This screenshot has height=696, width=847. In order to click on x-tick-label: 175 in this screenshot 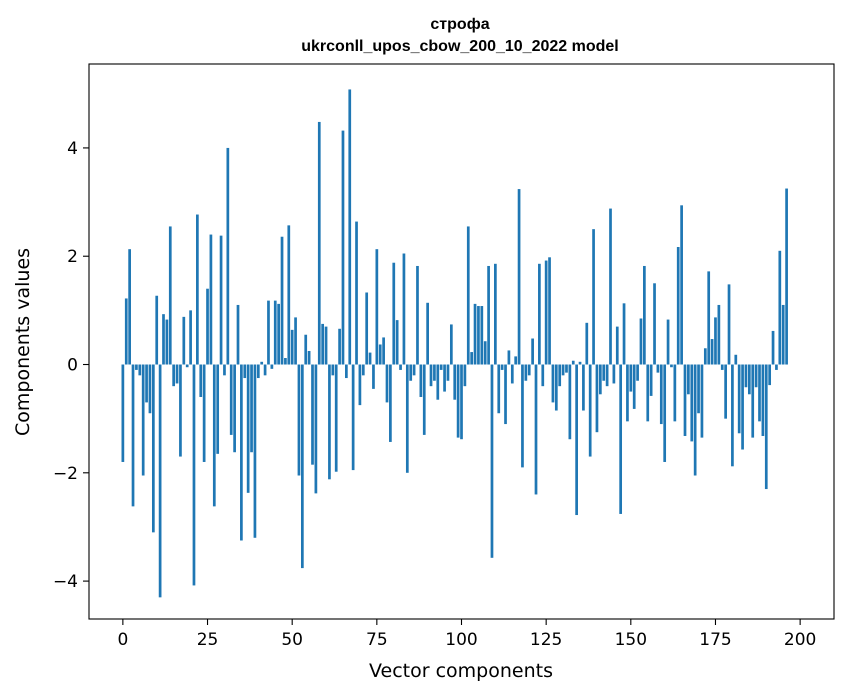, I will do `click(715, 640)`.